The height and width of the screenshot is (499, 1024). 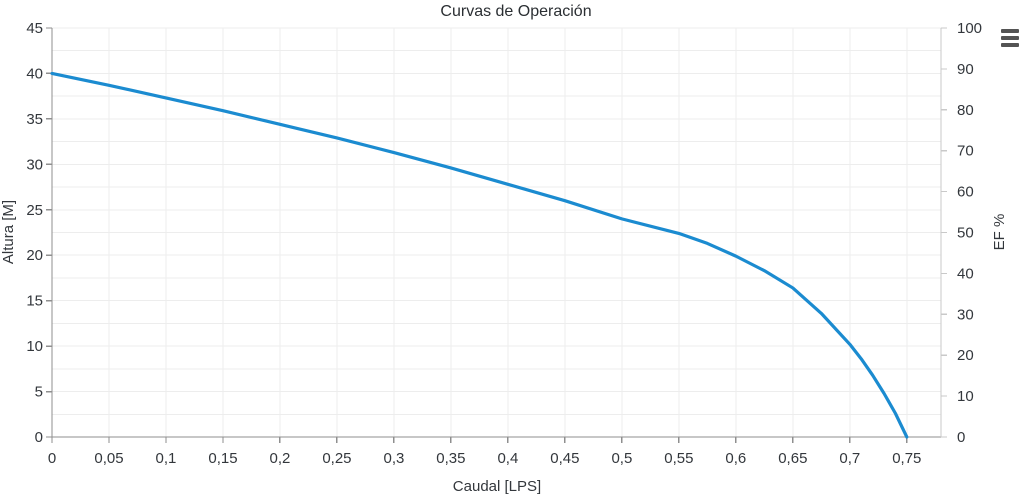 I want to click on y-axis-right-tick-label: 70, so click(x=965, y=151).